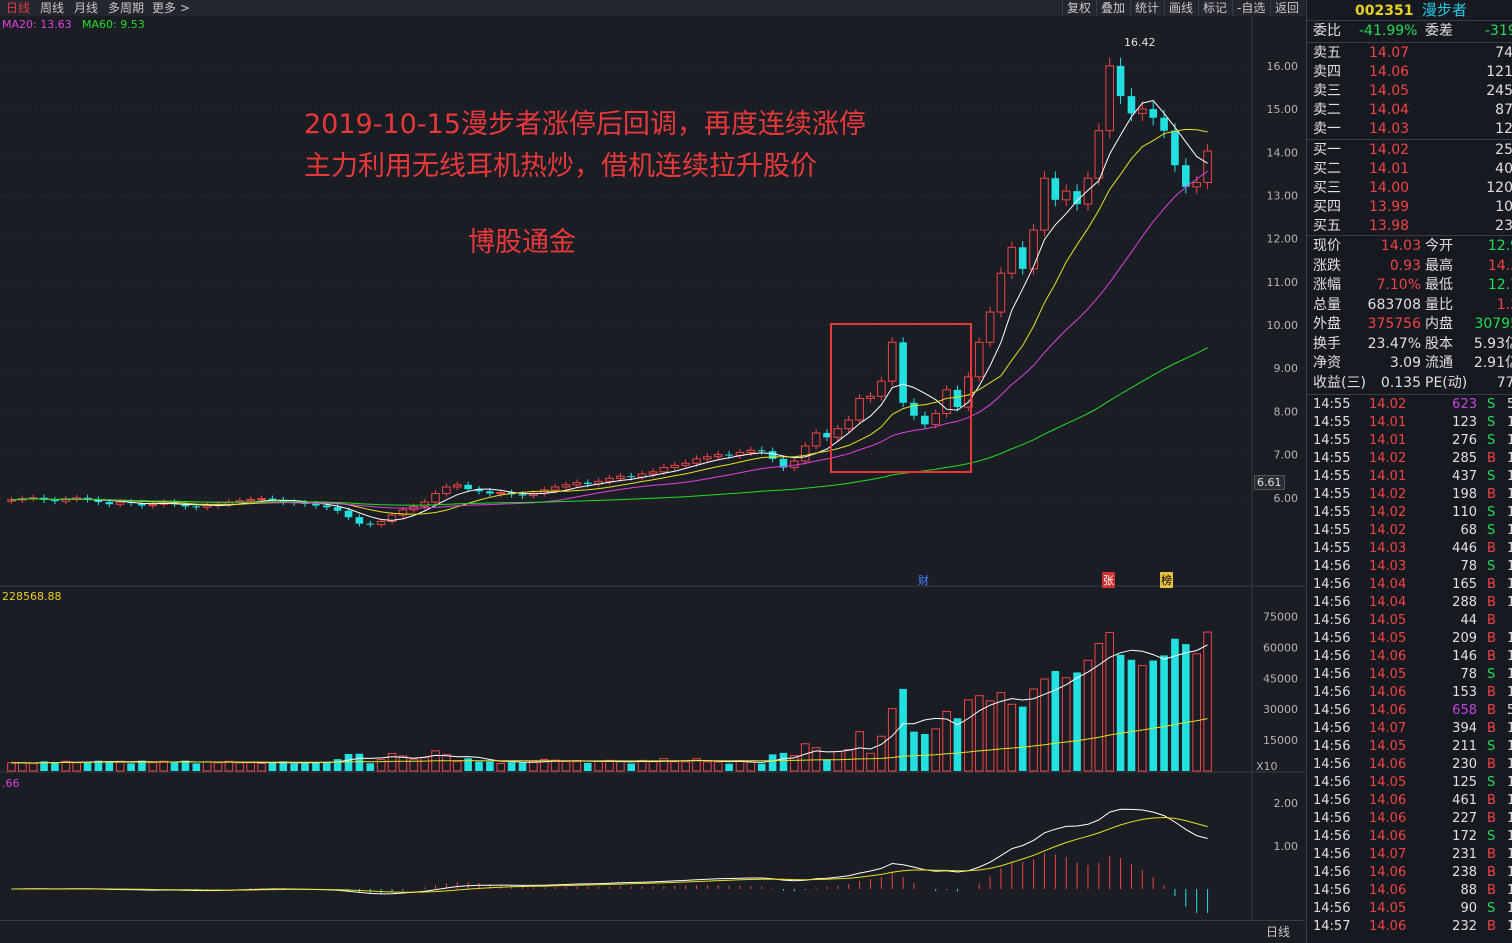 The image size is (1512, 943). What do you see at coordinates (126, 8) in the screenshot?
I see `tab-multi-period: 多周期` at bounding box center [126, 8].